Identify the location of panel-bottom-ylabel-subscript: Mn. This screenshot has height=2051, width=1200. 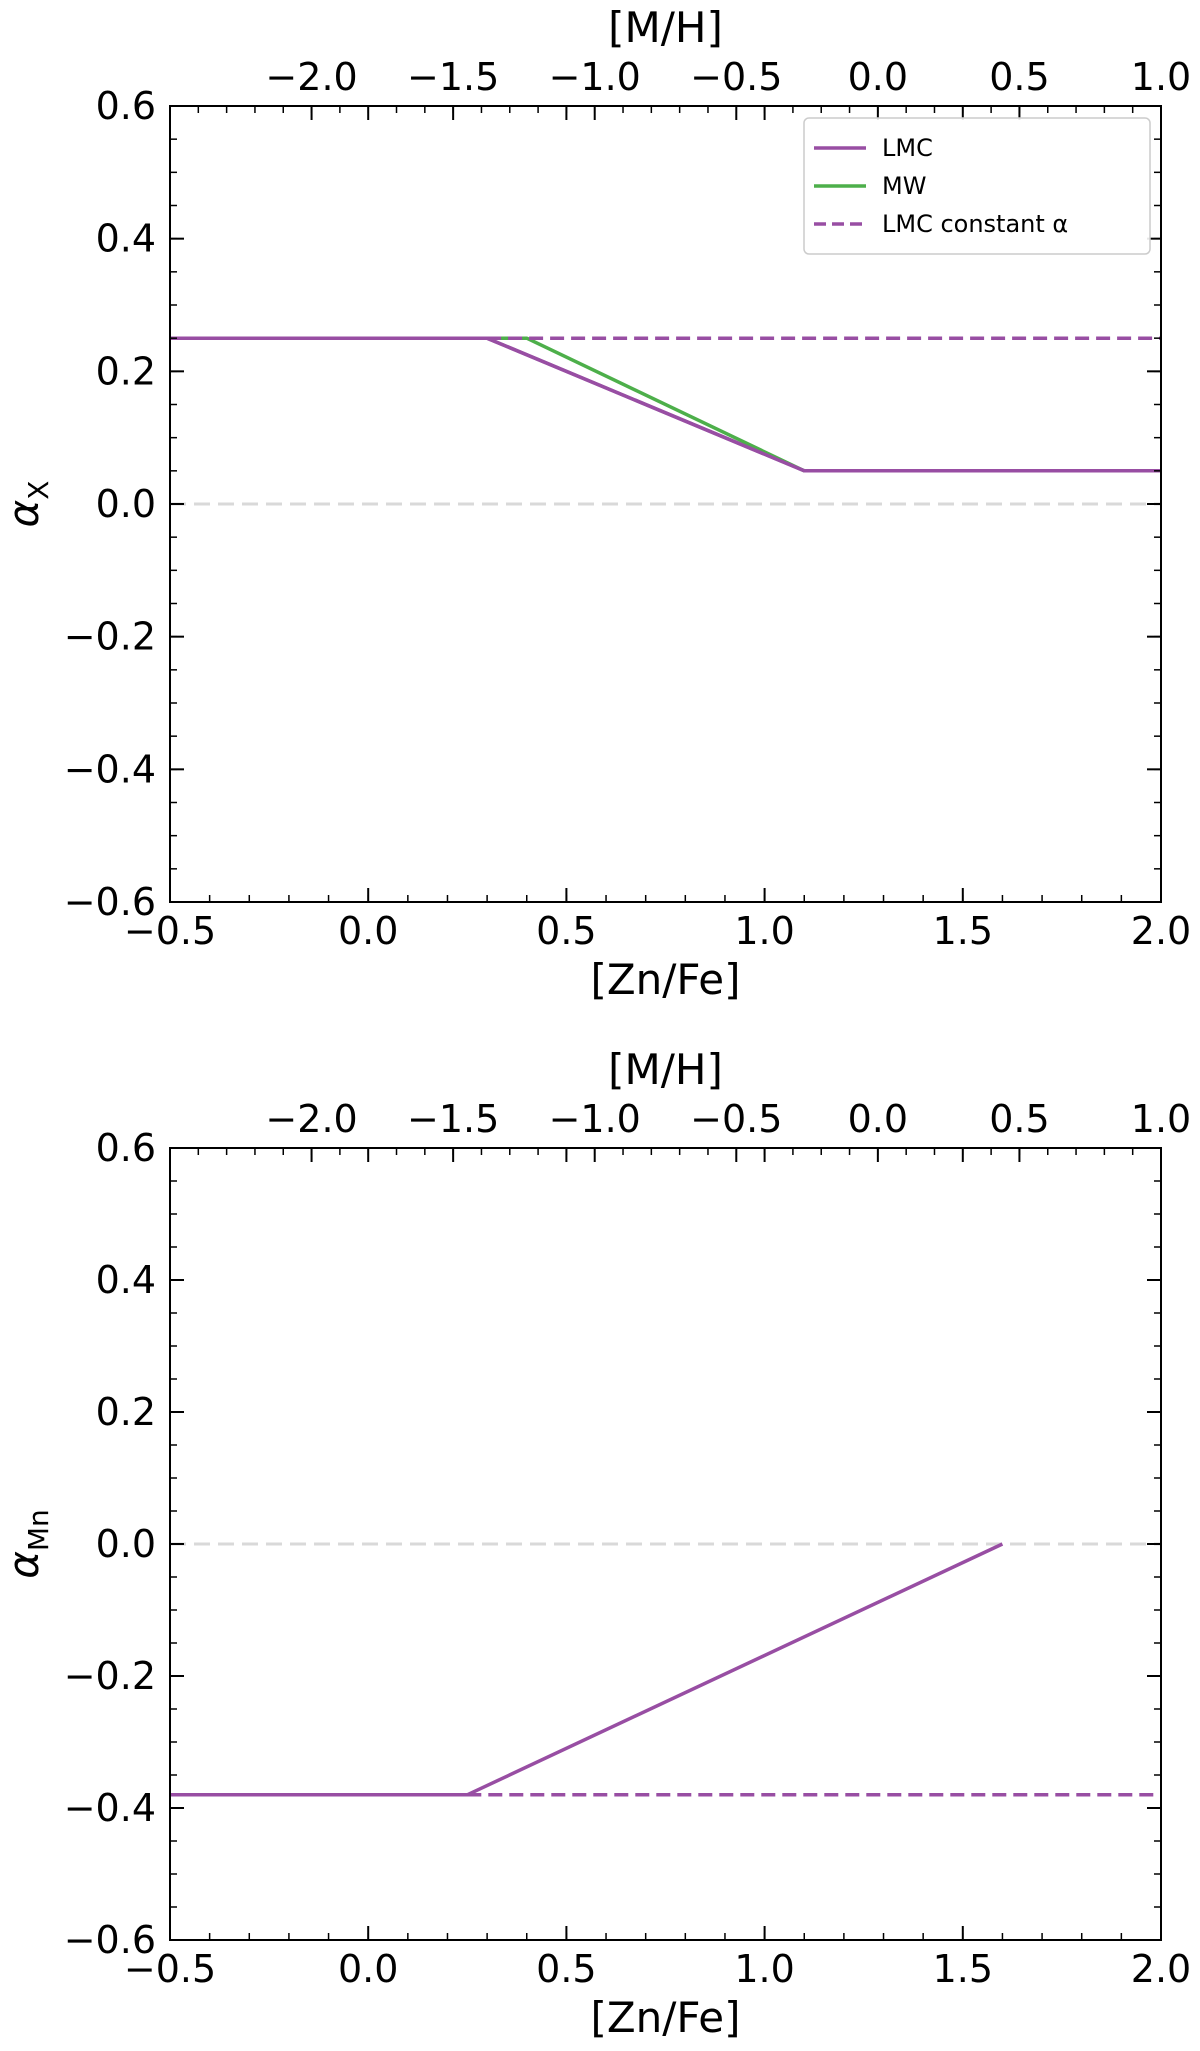
(38, 1530).